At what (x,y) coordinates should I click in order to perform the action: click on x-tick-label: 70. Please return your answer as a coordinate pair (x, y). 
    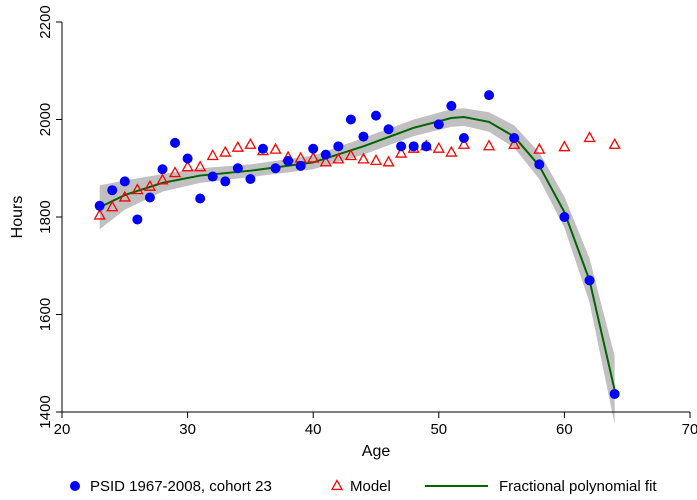
    Looking at the image, I should click on (689, 429).